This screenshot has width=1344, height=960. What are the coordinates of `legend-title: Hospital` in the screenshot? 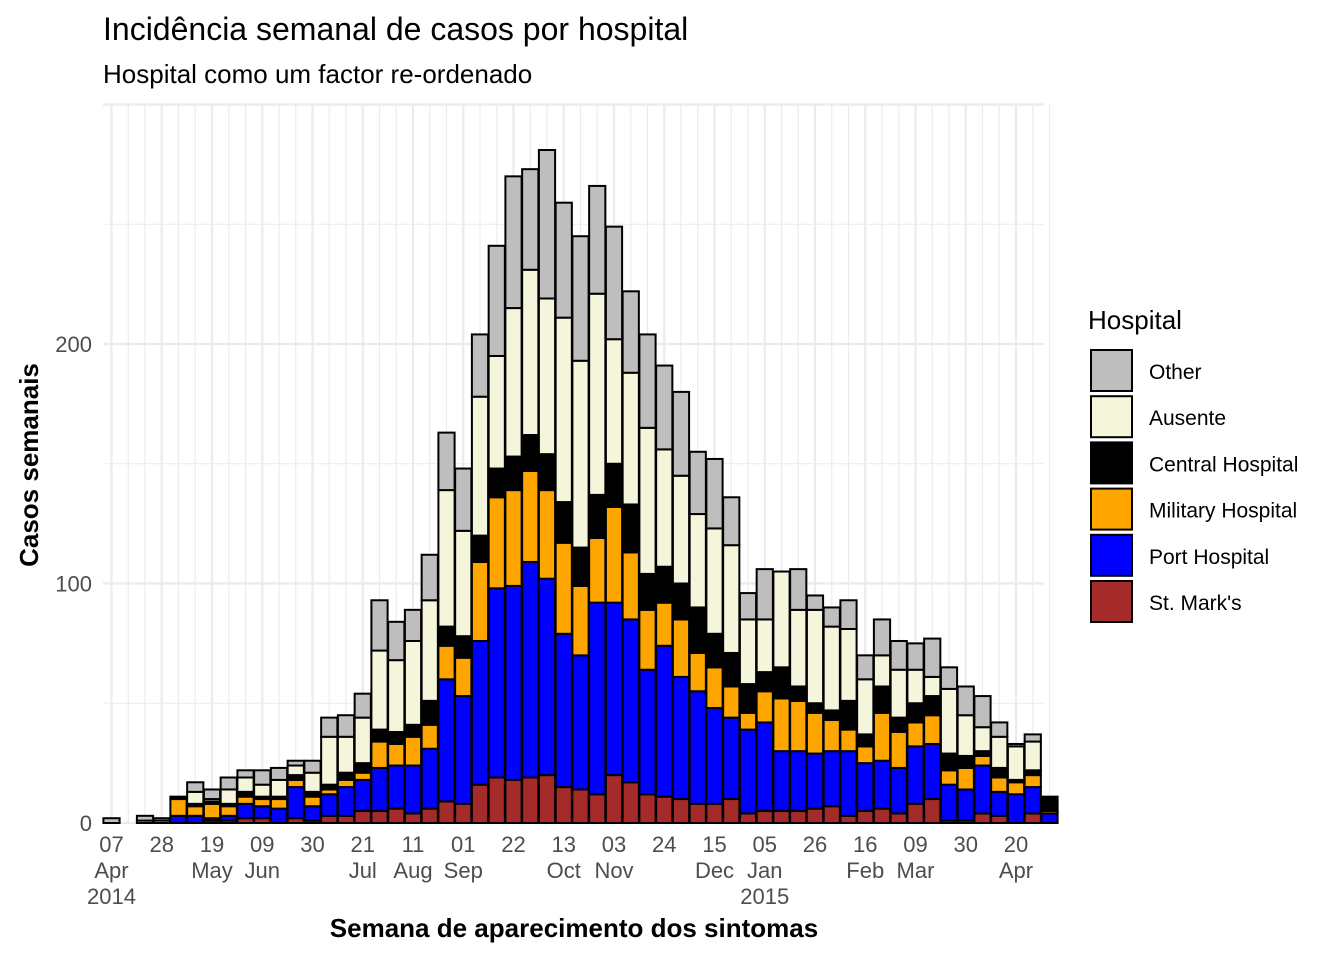 It's located at (1135, 320).